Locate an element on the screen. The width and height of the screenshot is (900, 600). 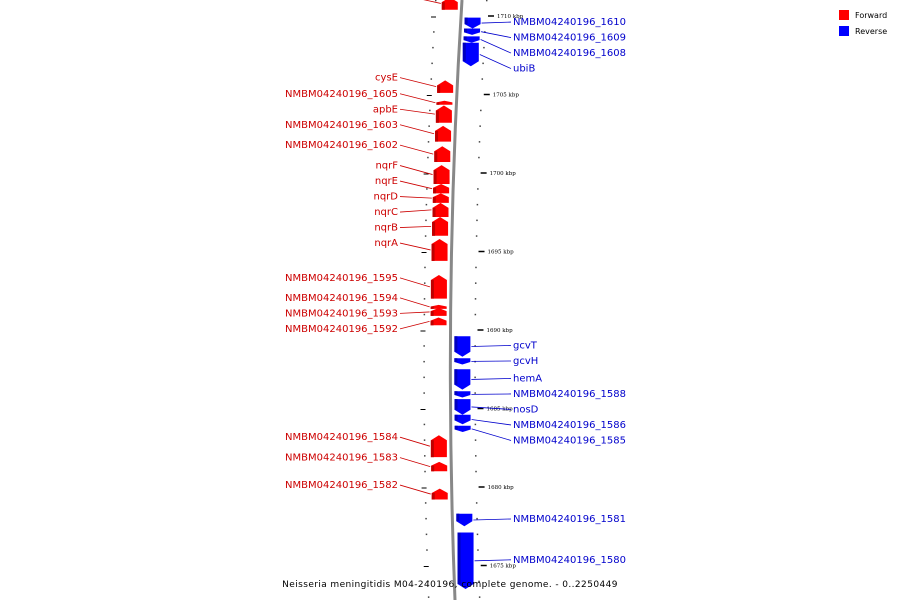
gene-label-nosd: nosD is located at coordinates (526, 409).